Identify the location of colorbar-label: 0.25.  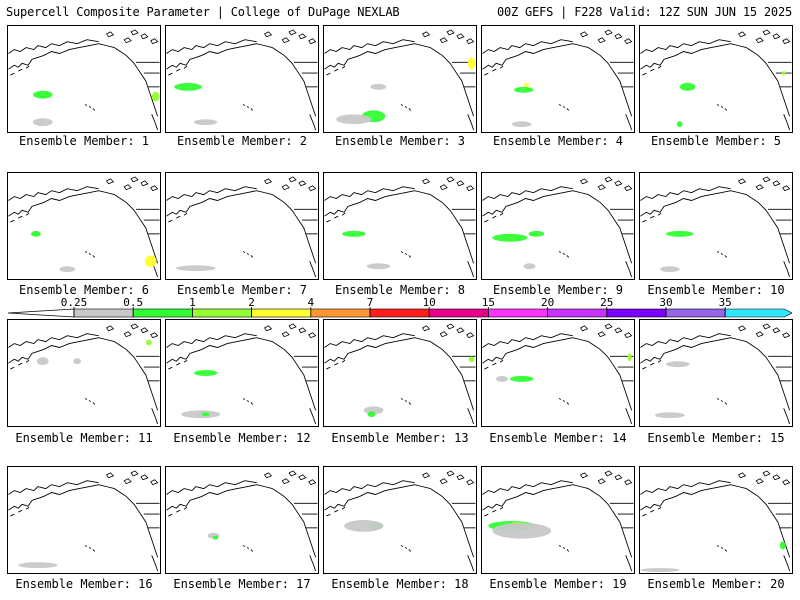
(74, 302).